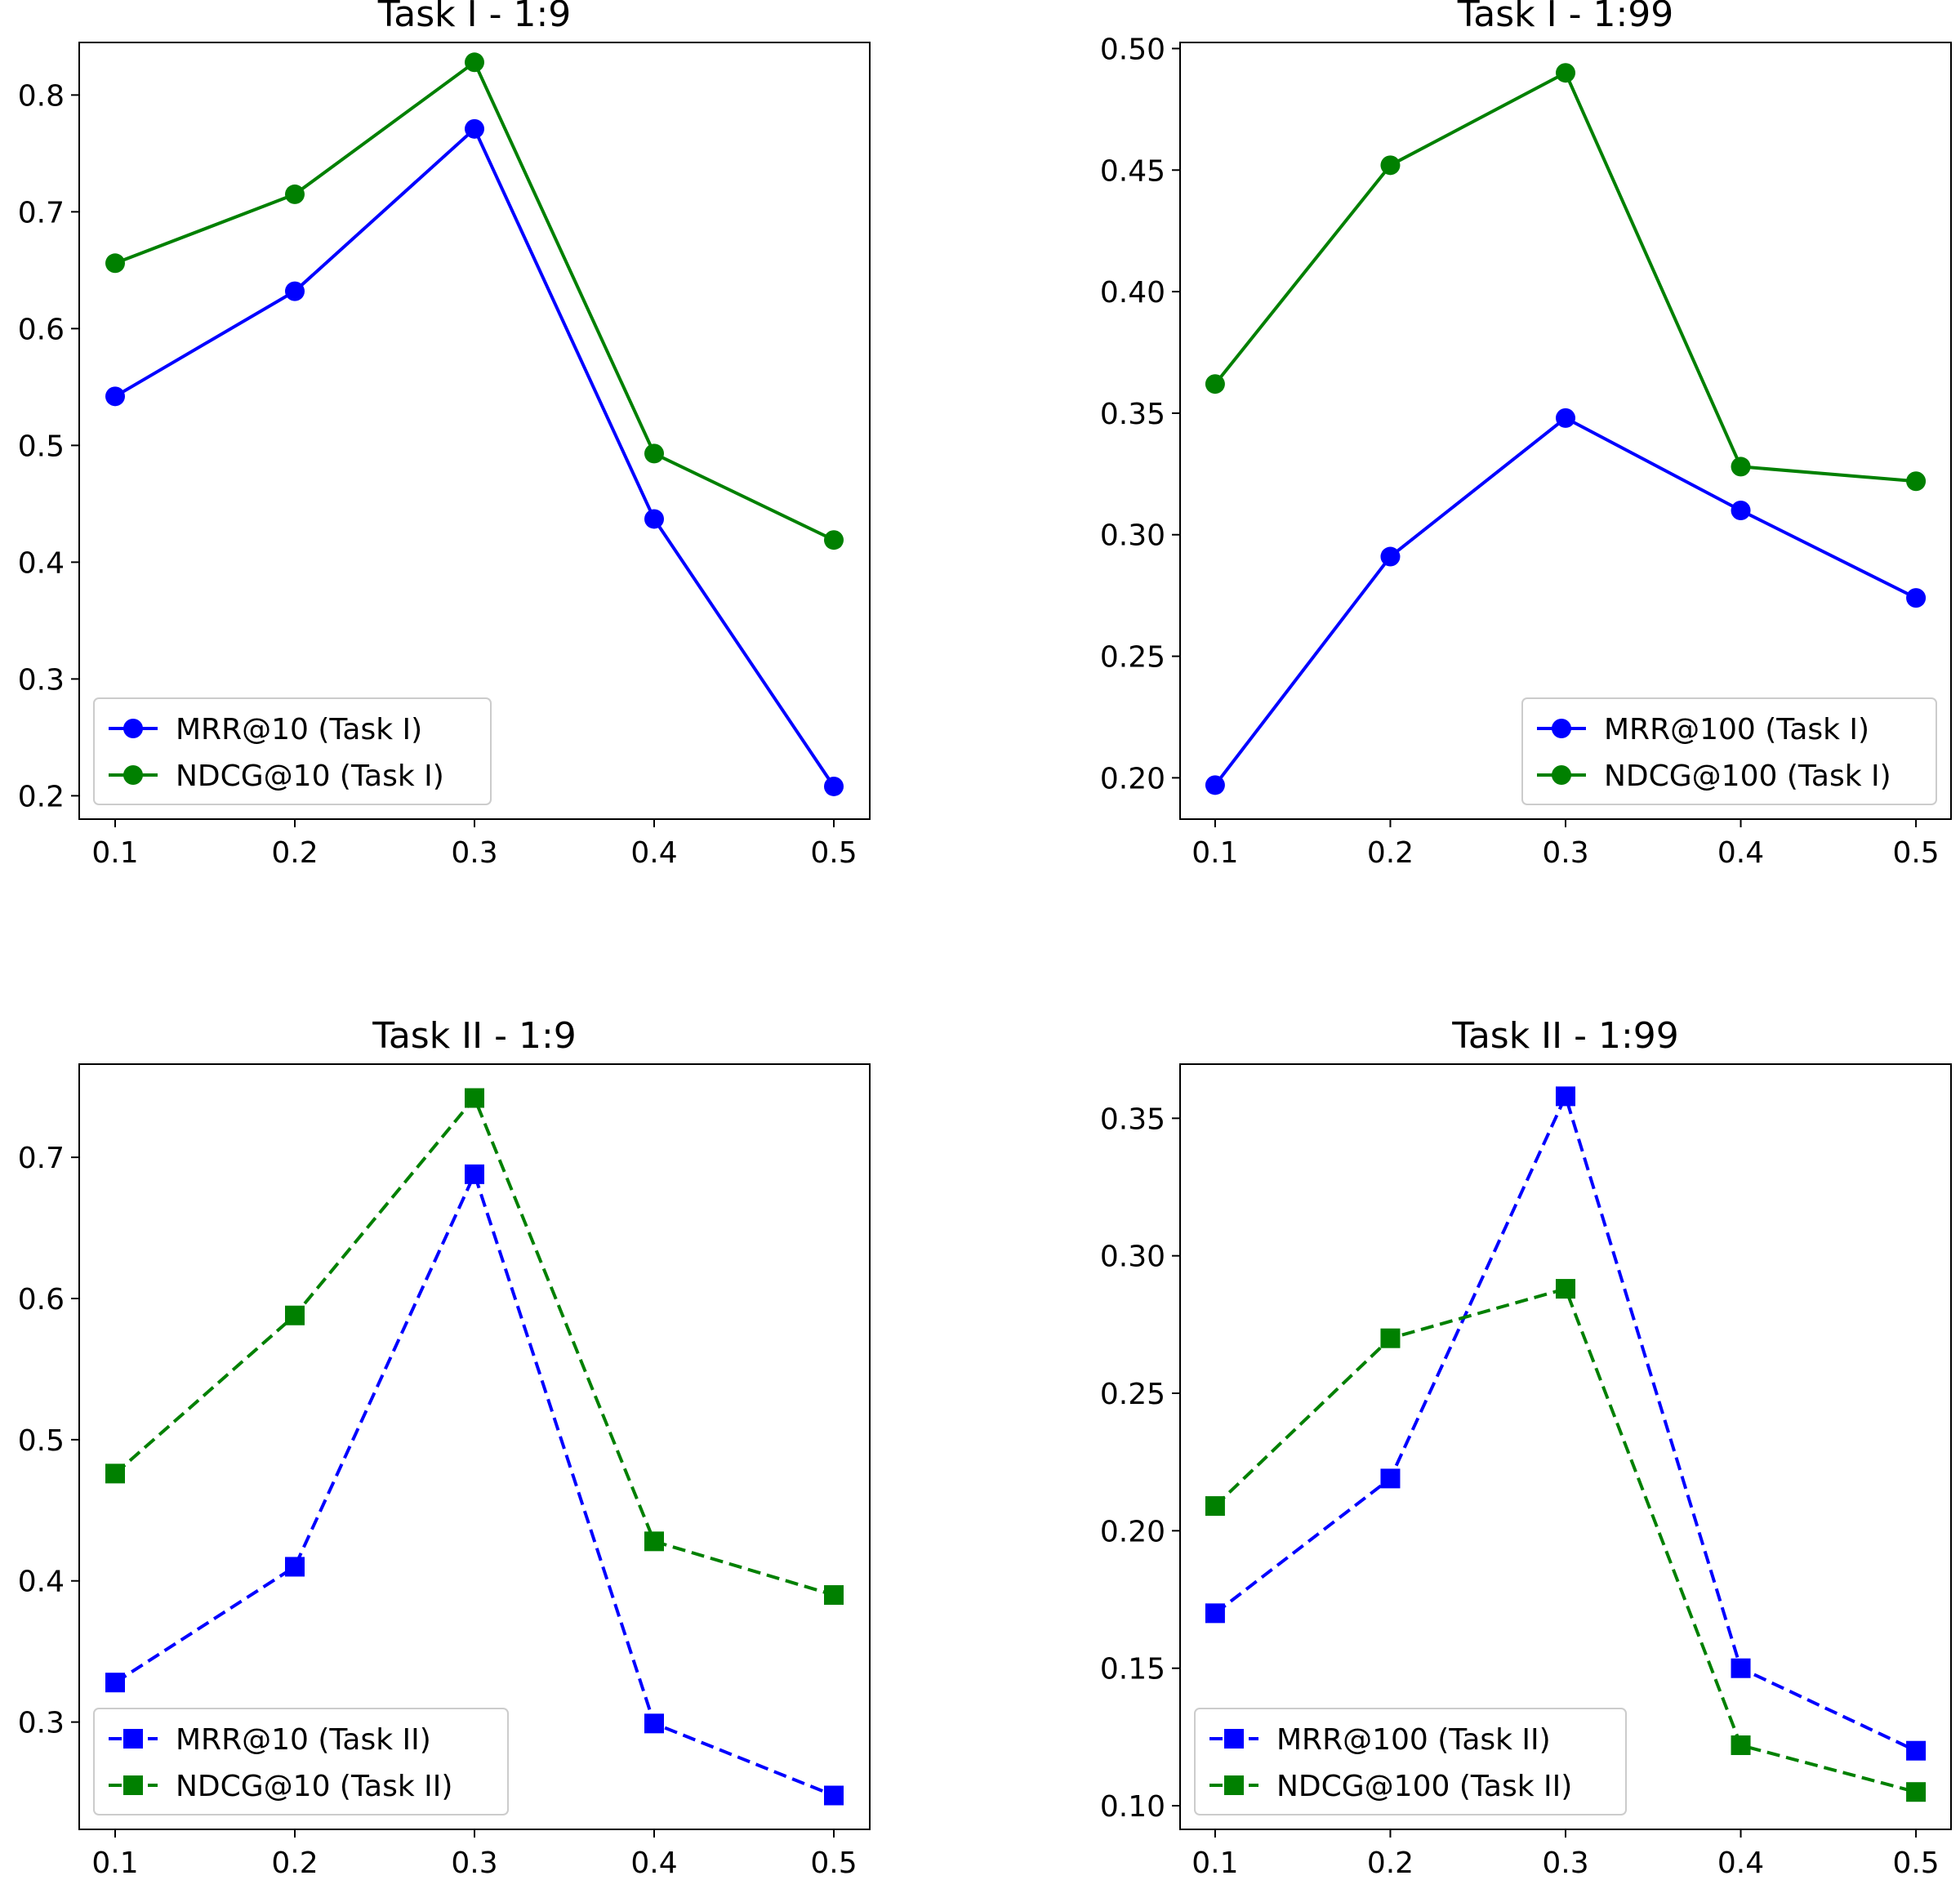 The width and height of the screenshot is (1960, 1880). Describe the element at coordinates (1132, 1807) in the screenshot. I see `y-tick-label: 0.10` at that location.